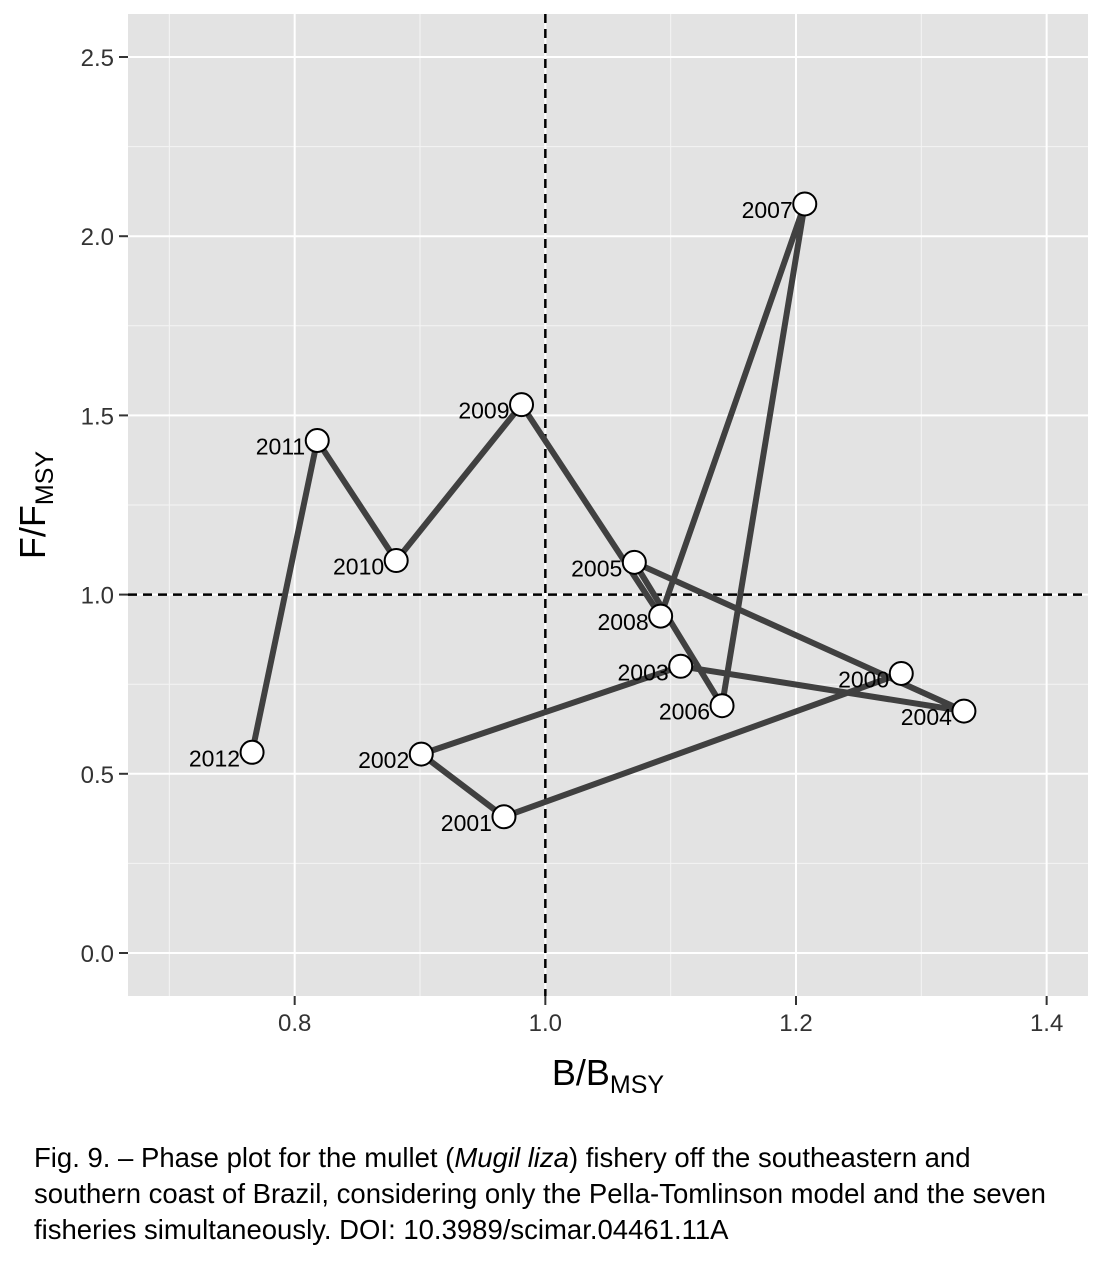  I want to click on label-2009: 2009, so click(483, 411).